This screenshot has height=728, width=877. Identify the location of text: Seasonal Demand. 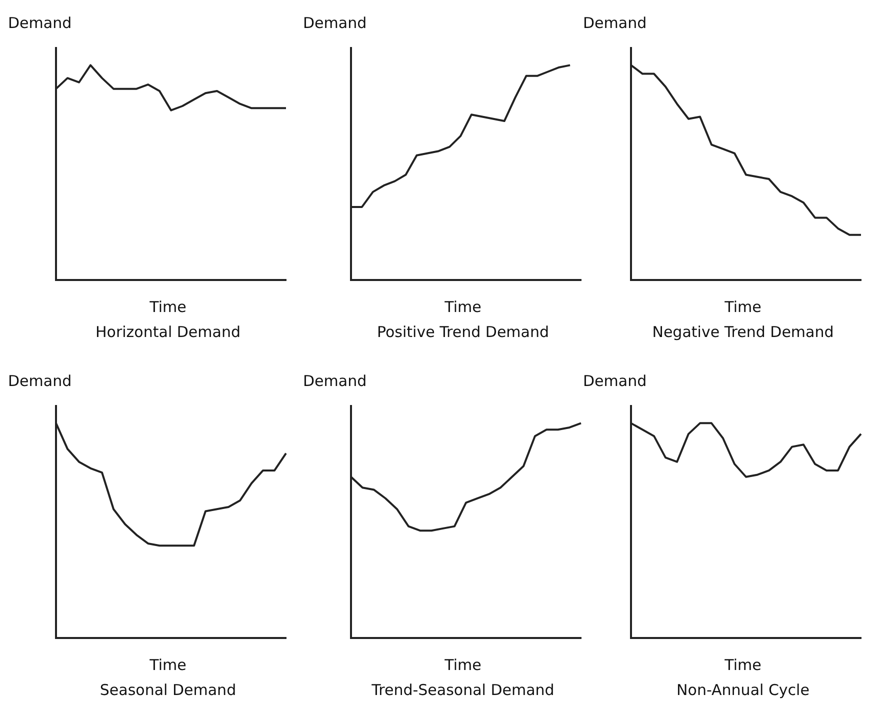
(168, 690).